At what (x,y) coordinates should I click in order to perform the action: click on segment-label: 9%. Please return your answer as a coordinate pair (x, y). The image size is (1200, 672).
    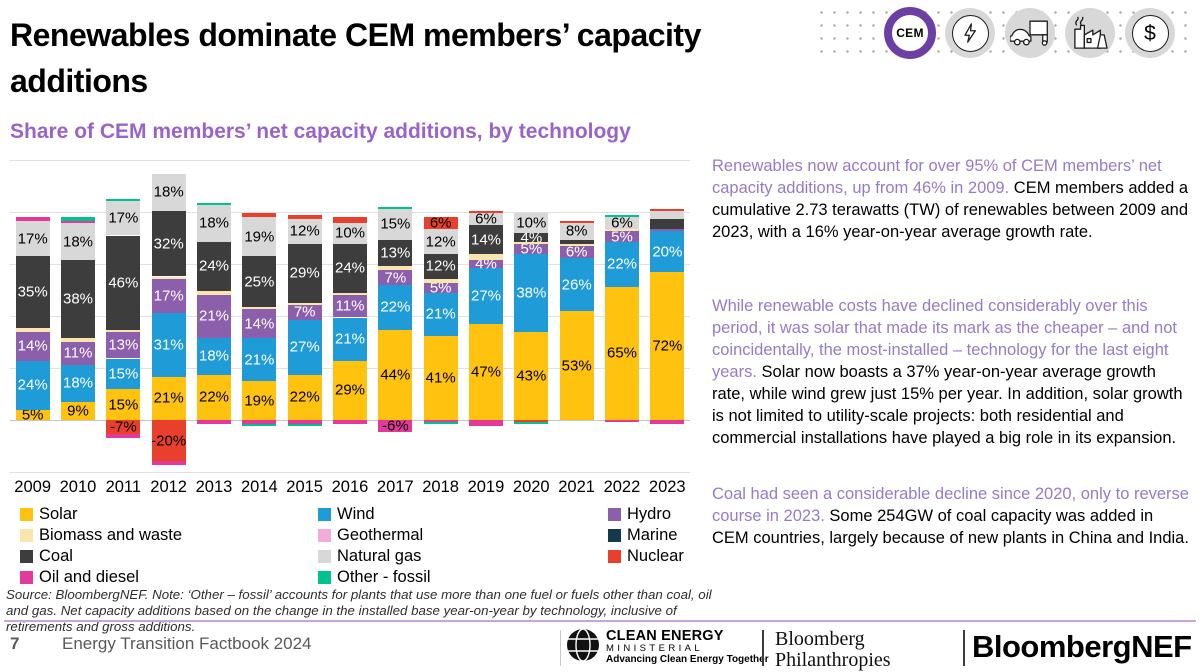
    Looking at the image, I should click on (78, 411).